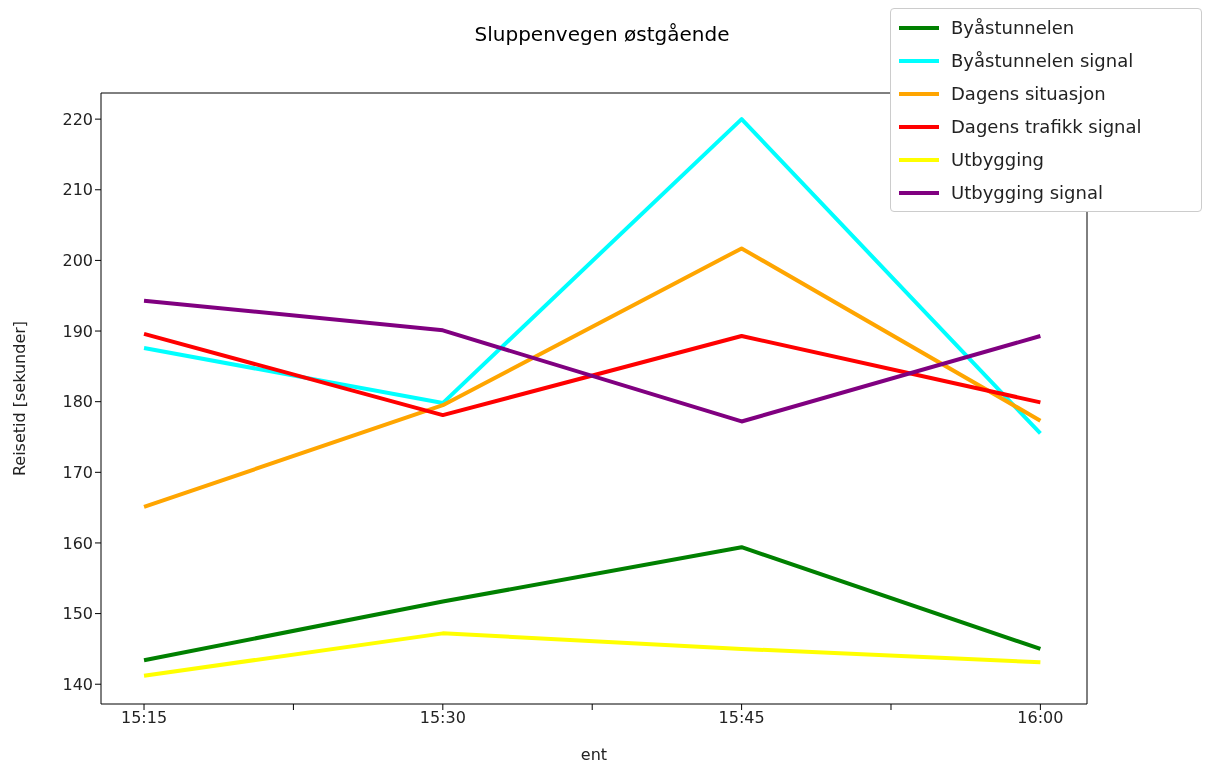  What do you see at coordinates (442, 718) in the screenshot?
I see `x-tick-label: 15:30` at bounding box center [442, 718].